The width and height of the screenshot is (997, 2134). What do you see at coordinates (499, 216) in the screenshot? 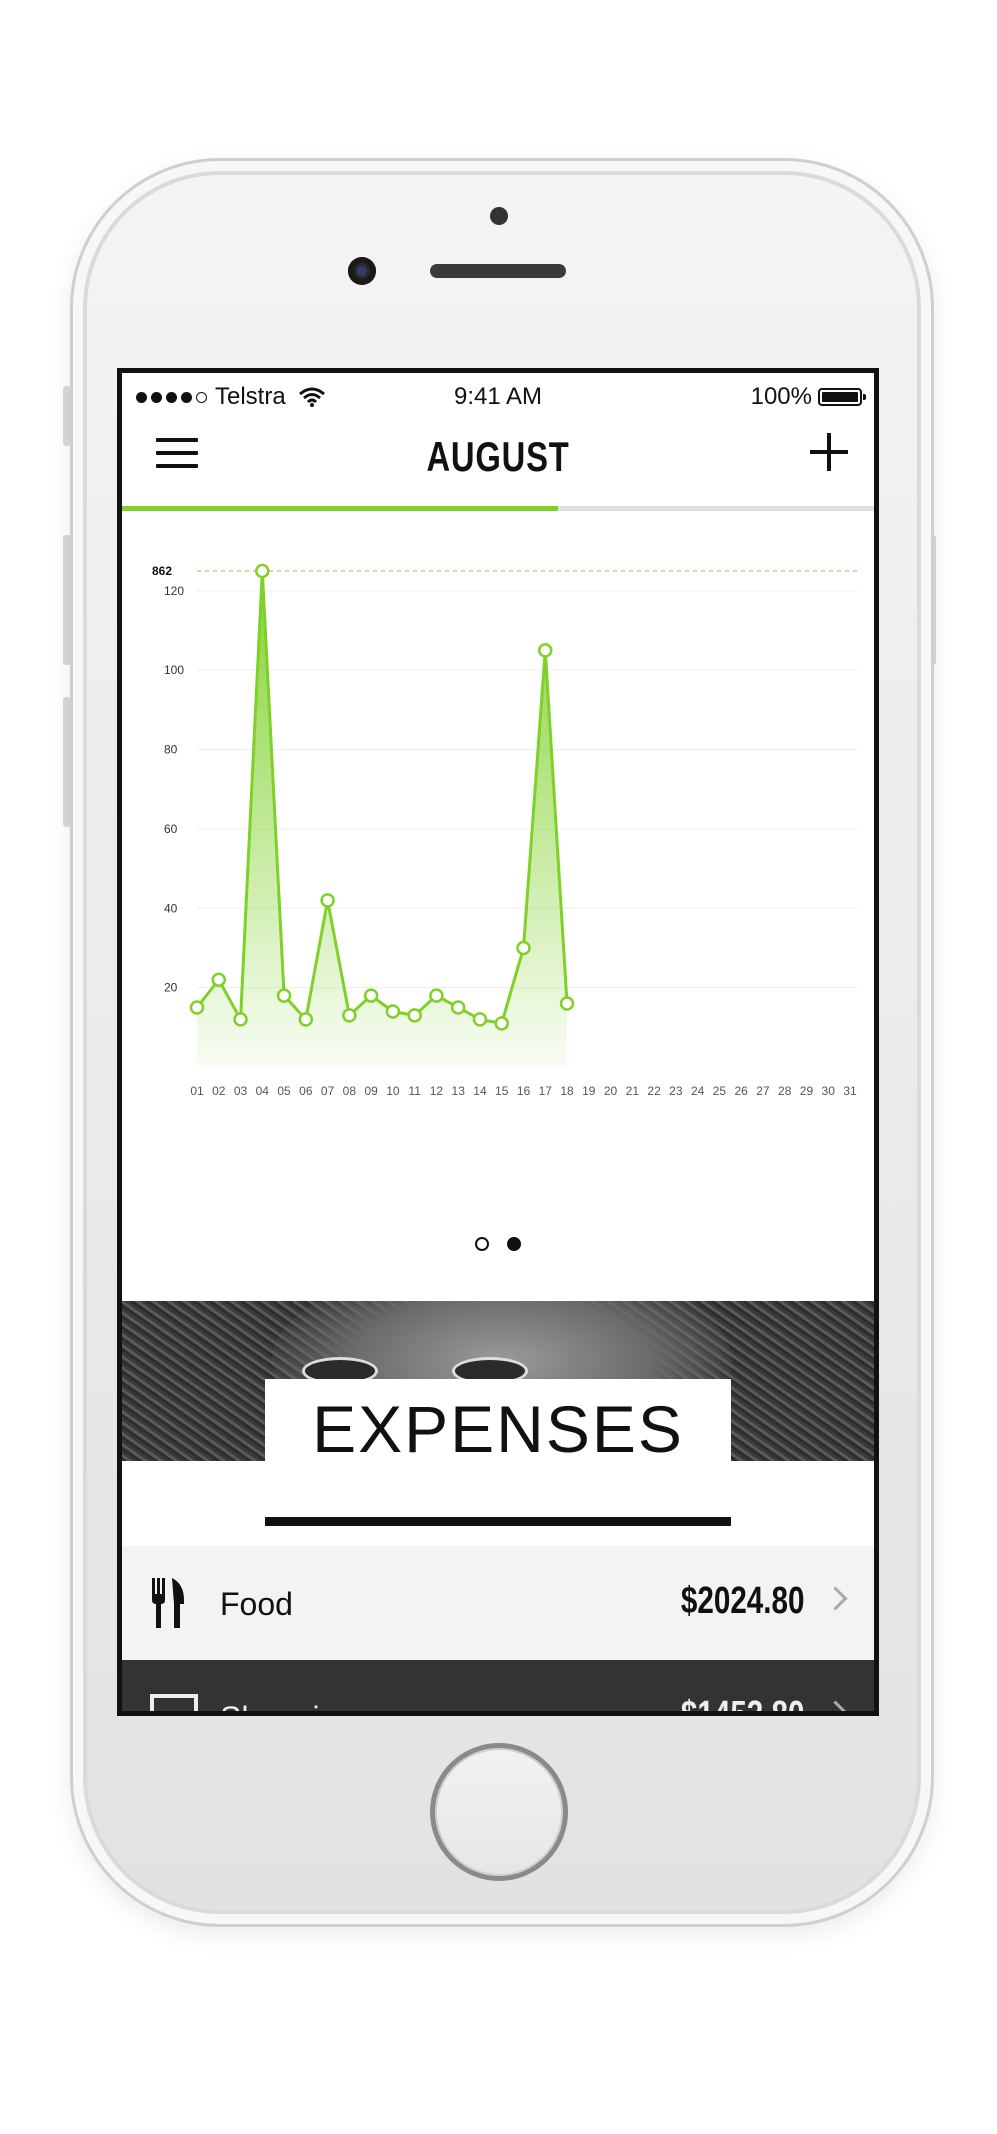
I see `proximity-sensor` at bounding box center [499, 216].